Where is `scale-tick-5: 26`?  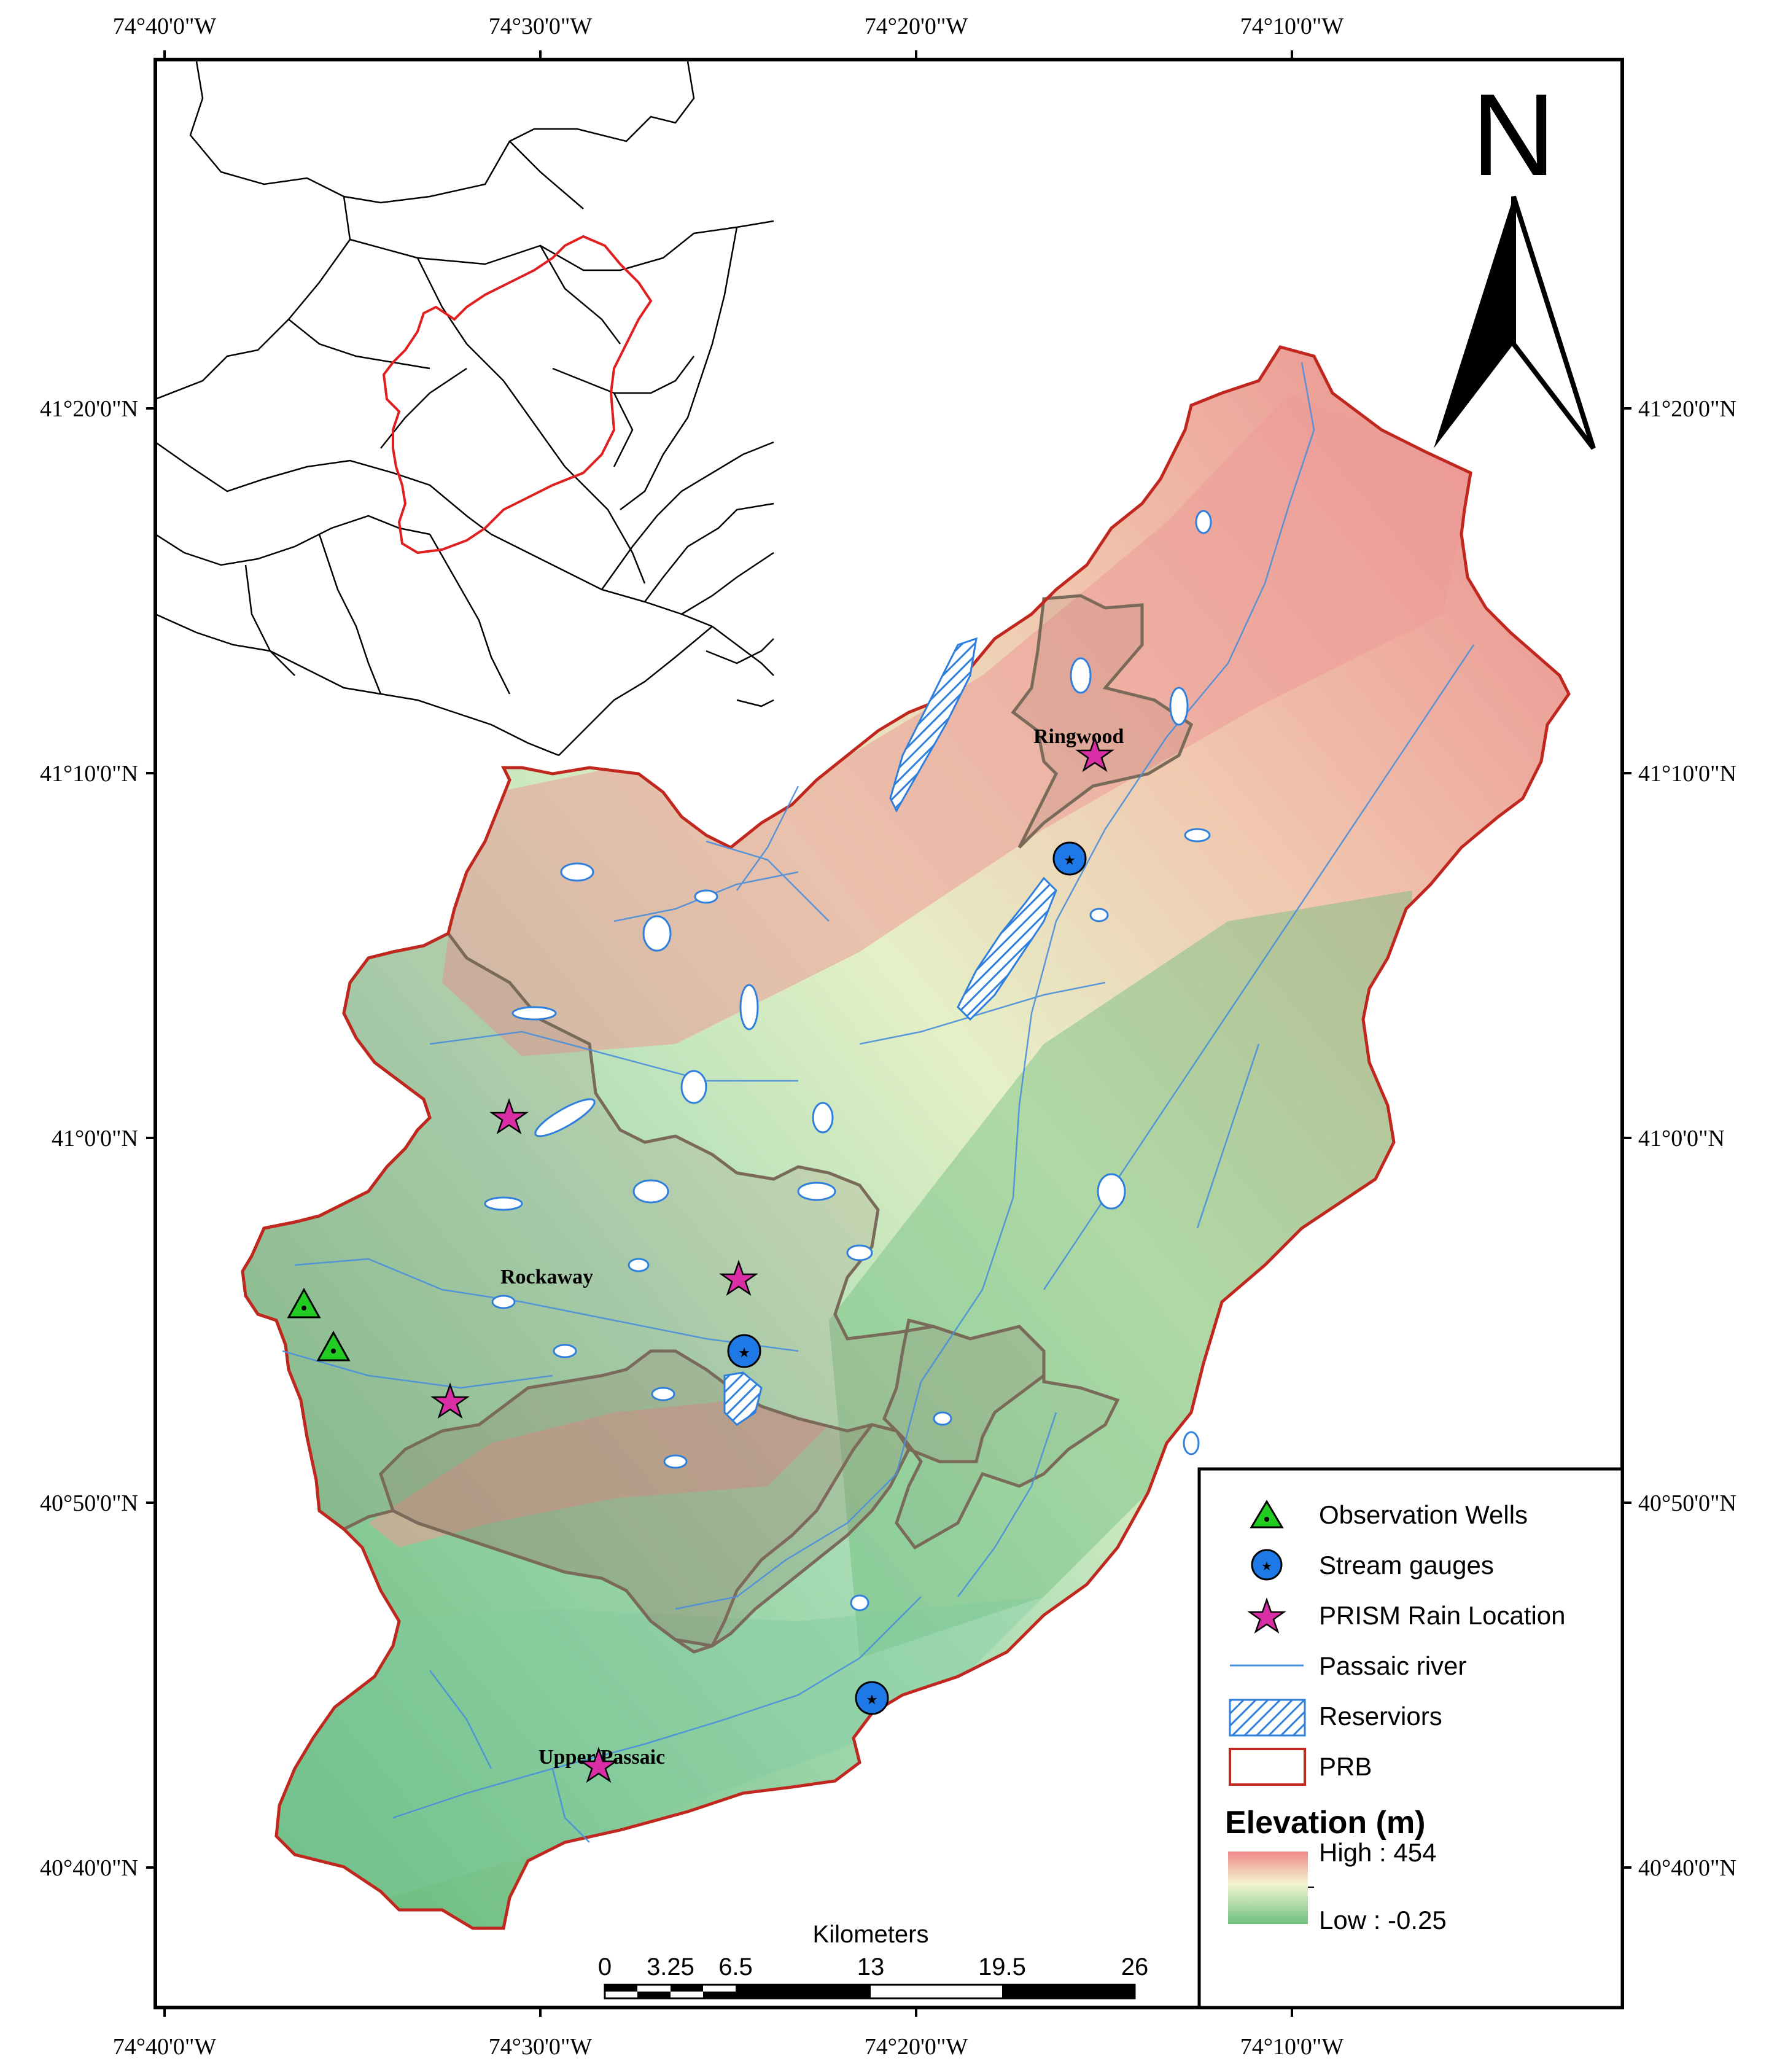
scale-tick-5: 26 is located at coordinates (1135, 1966).